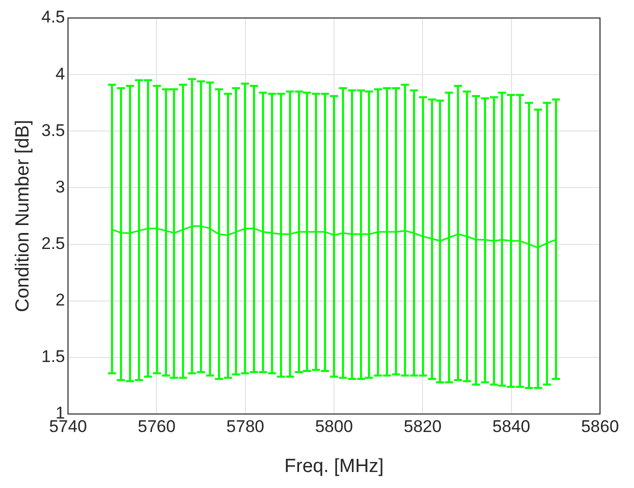 The image size is (634, 488). I want to click on x-axis-title: Freq. [MHz], so click(334, 466).